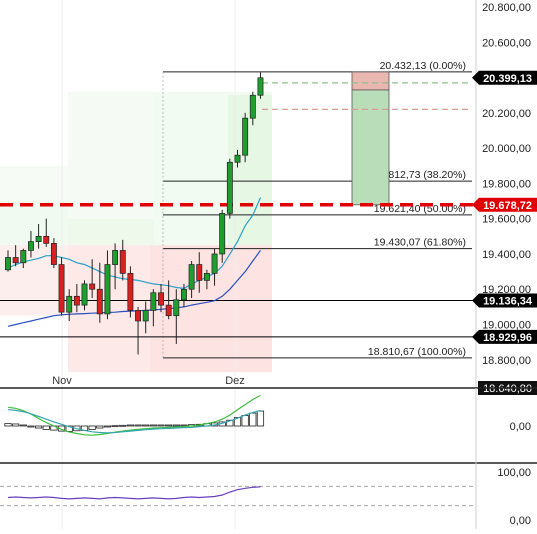 The width and height of the screenshot is (537, 534). What do you see at coordinates (420, 243) in the screenshot?
I see `fib-label-3: 19.430,07 (61.80%)` at bounding box center [420, 243].